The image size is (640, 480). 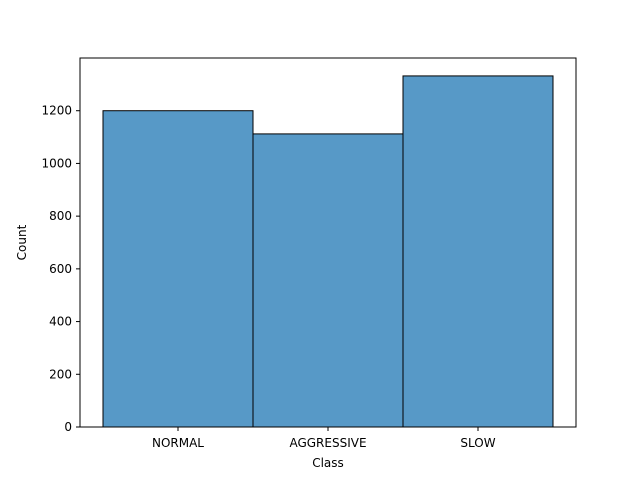 What do you see at coordinates (178, 443) in the screenshot?
I see `x-tick-label: NORMAL` at bounding box center [178, 443].